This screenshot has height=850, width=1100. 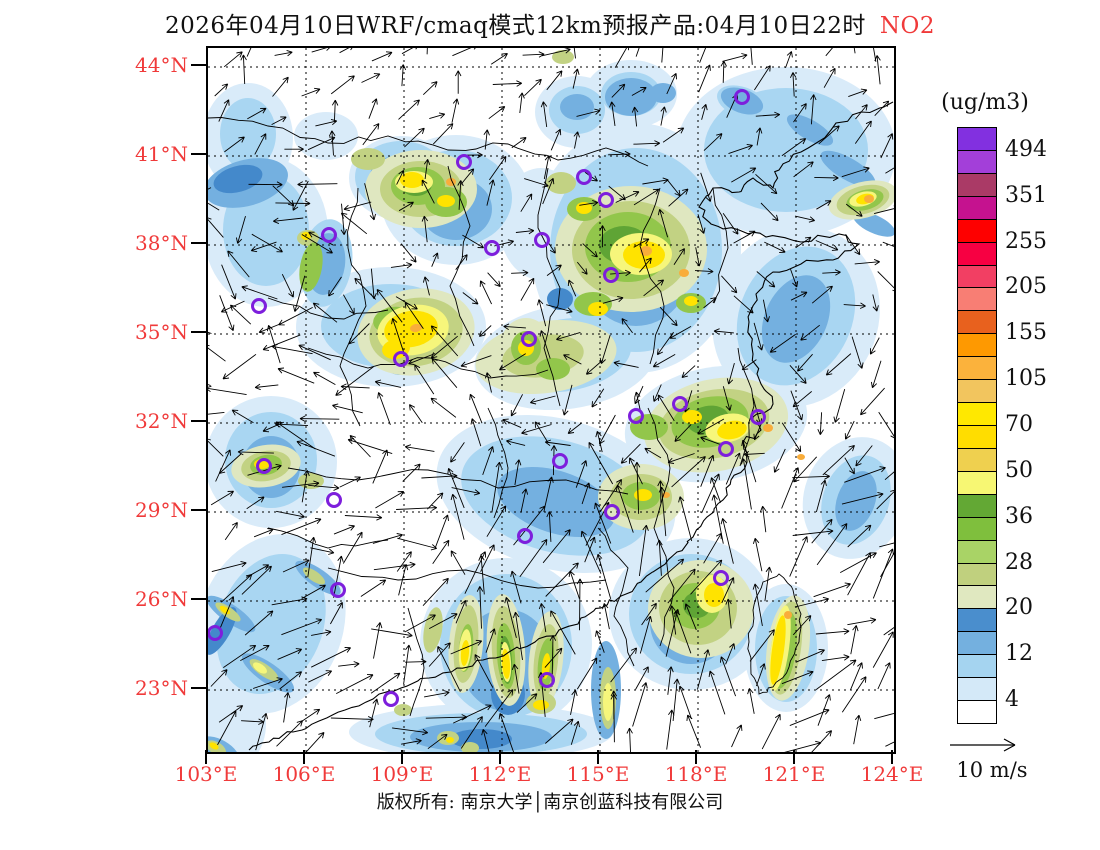 I want to click on lon-tick-label: 121°E, so click(x=794, y=774).